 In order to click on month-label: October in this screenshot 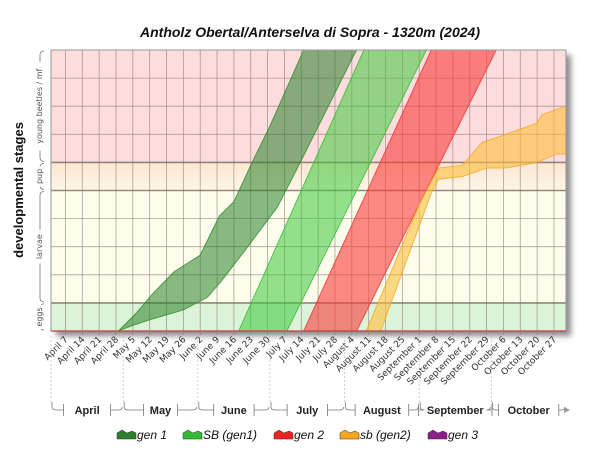, I will do `click(529, 411)`.